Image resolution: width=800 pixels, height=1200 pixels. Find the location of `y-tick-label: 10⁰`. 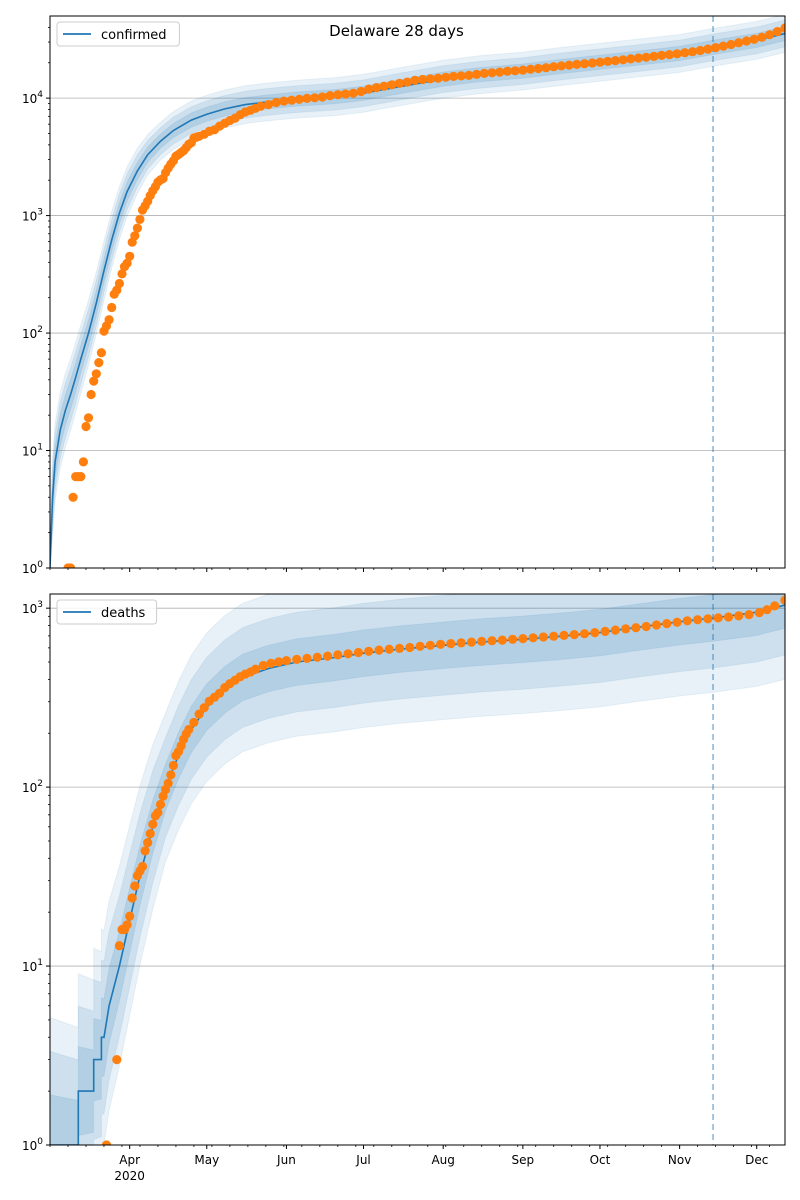

y-tick-label: 10⁰ is located at coordinates (32, 568).